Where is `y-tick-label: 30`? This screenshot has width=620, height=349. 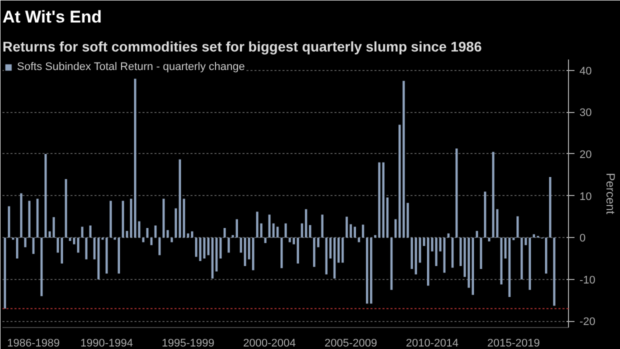 y-tick-label: 30 is located at coordinates (586, 113).